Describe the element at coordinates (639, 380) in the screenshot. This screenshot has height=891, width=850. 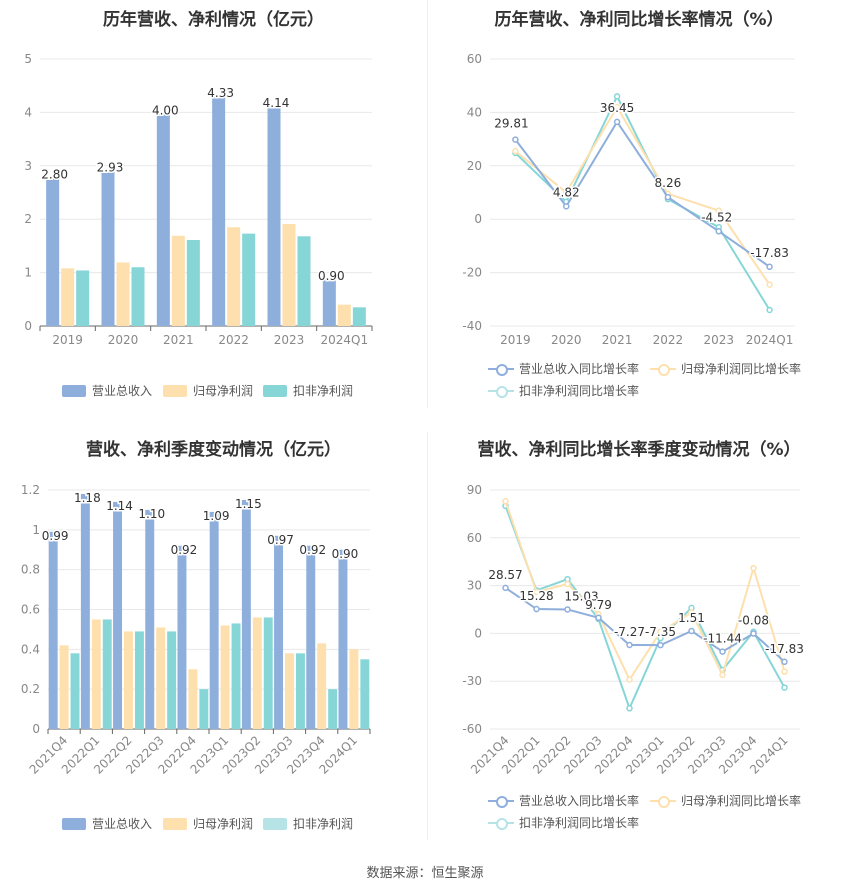
I see `chart-legend: 营业总收入同比增长率 归母净利润同比增长率 扣非净利润同比增长率` at that location.